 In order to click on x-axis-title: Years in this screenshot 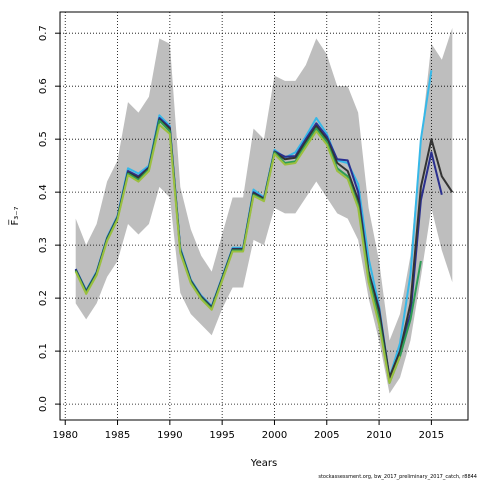, I will do `click(263, 463)`.